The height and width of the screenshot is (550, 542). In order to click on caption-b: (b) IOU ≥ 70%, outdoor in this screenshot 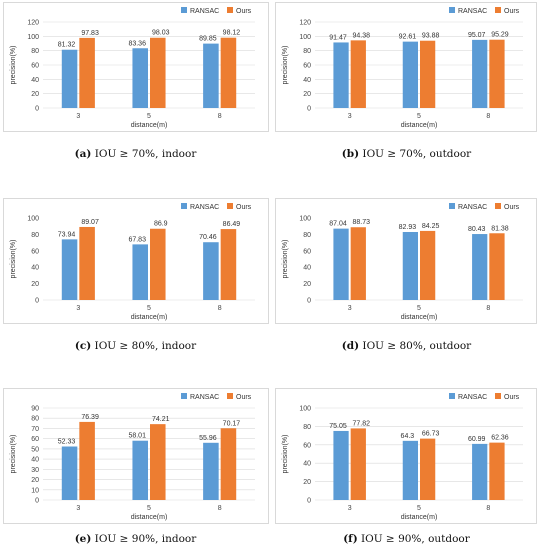, I will do `click(406, 154)`.